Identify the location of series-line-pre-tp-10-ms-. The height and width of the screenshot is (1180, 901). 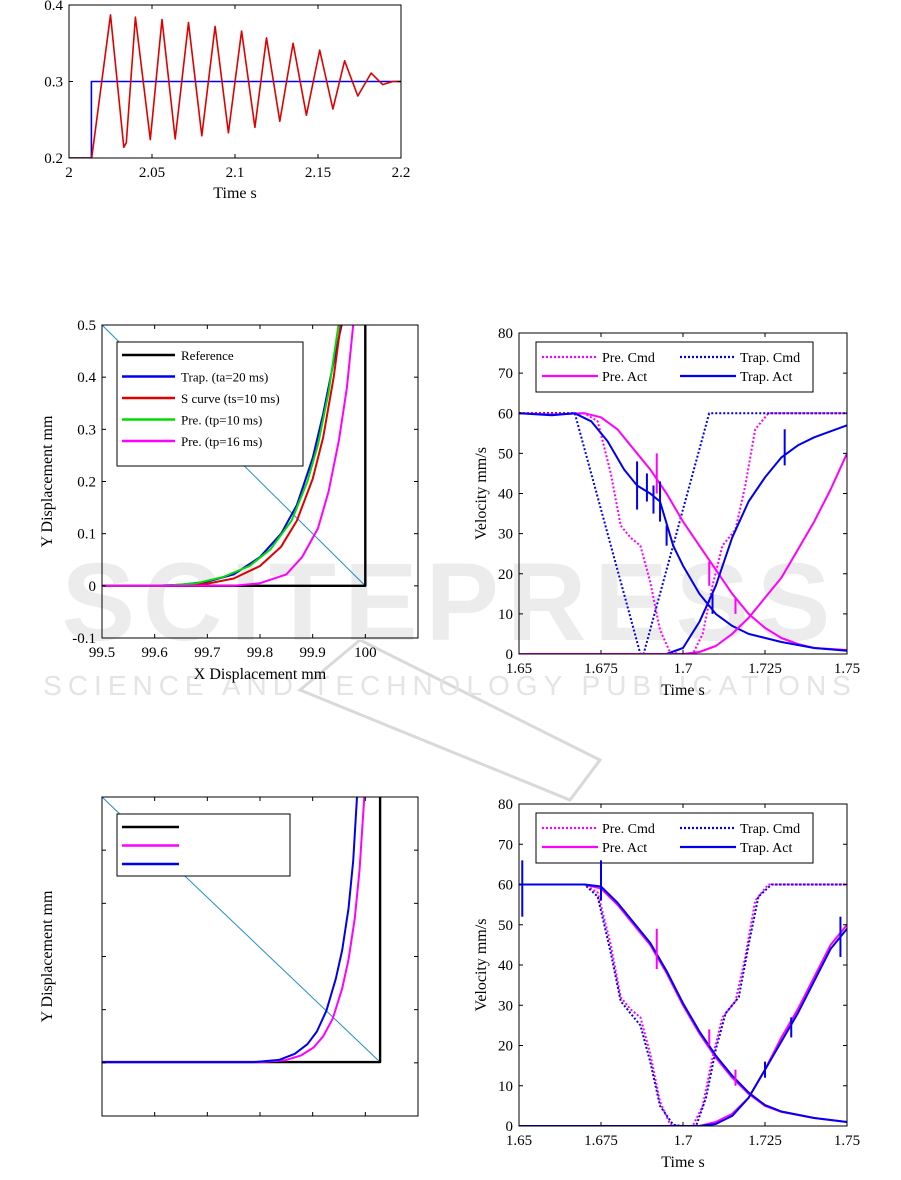
(221, 456).